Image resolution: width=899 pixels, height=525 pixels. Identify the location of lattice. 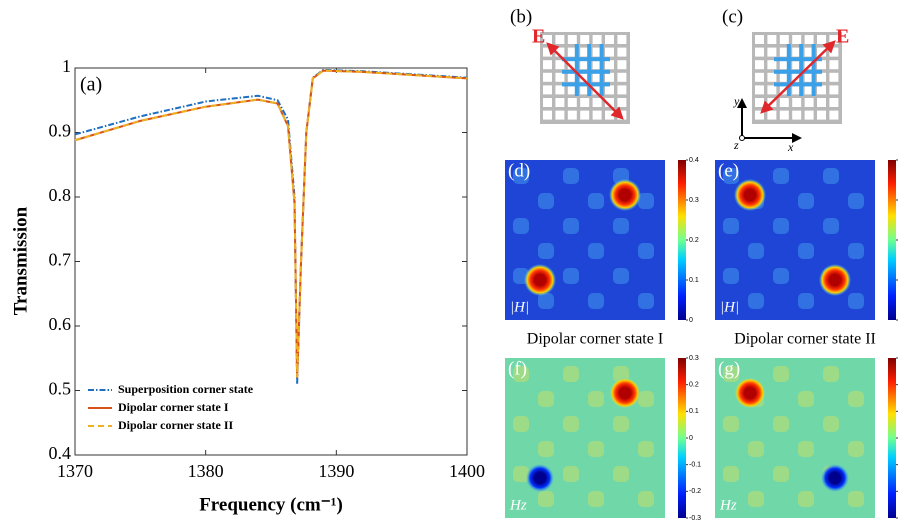
(585, 78).